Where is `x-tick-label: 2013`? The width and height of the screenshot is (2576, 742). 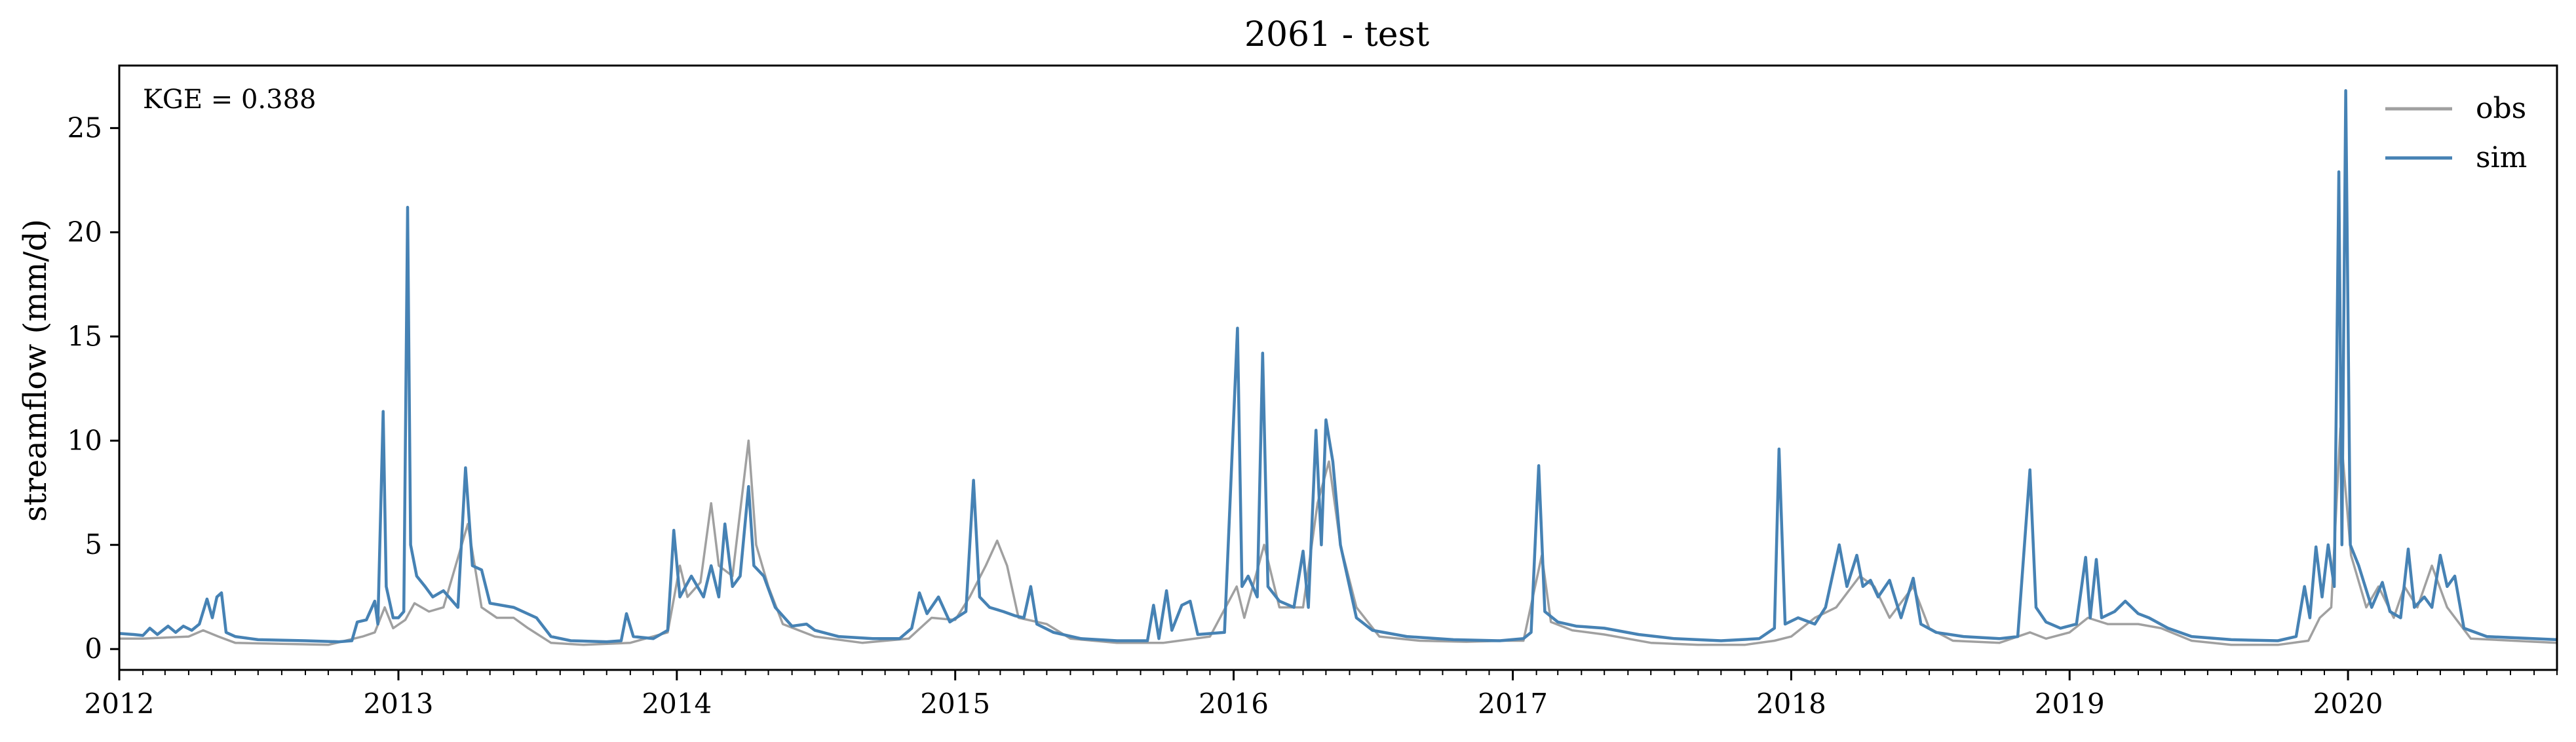
x-tick-label: 2013 is located at coordinates (399, 704).